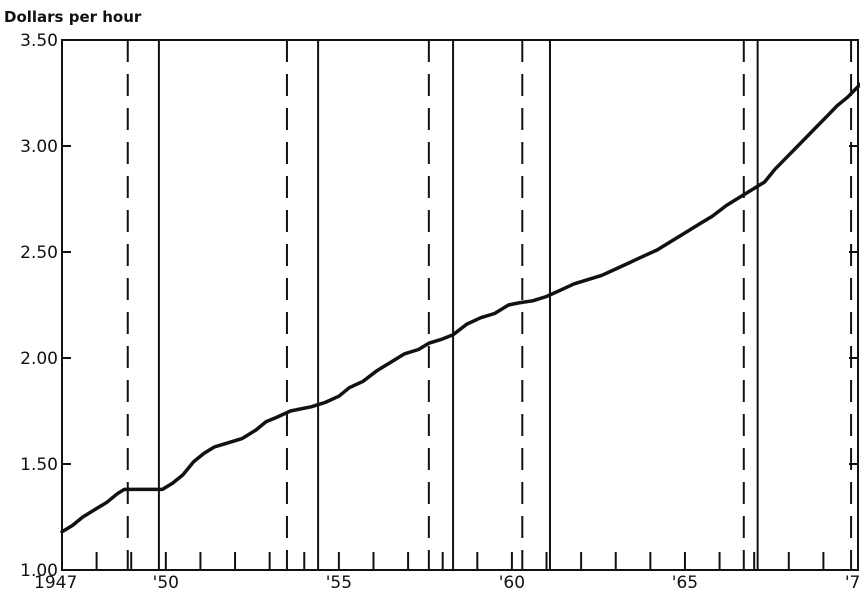 The width and height of the screenshot is (860, 597). I want to click on x-tick-label: '70, so click(852, 583).